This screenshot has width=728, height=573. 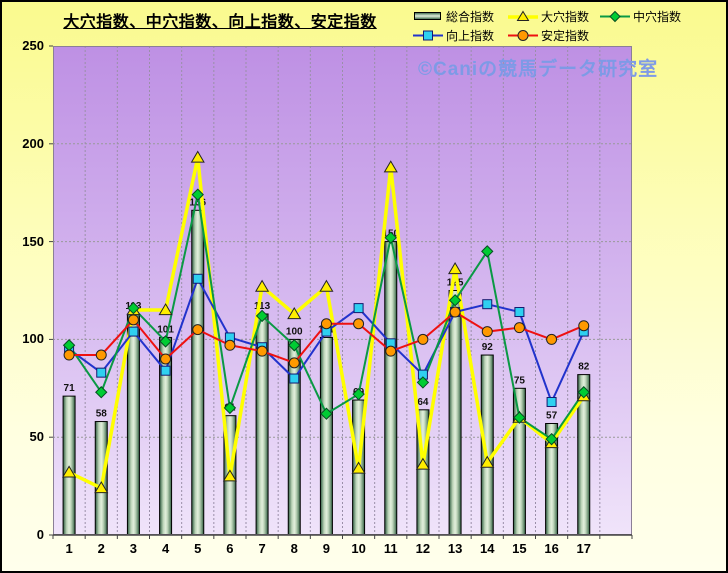 I want to click on y-tick-label: 50, so click(x=36, y=437).